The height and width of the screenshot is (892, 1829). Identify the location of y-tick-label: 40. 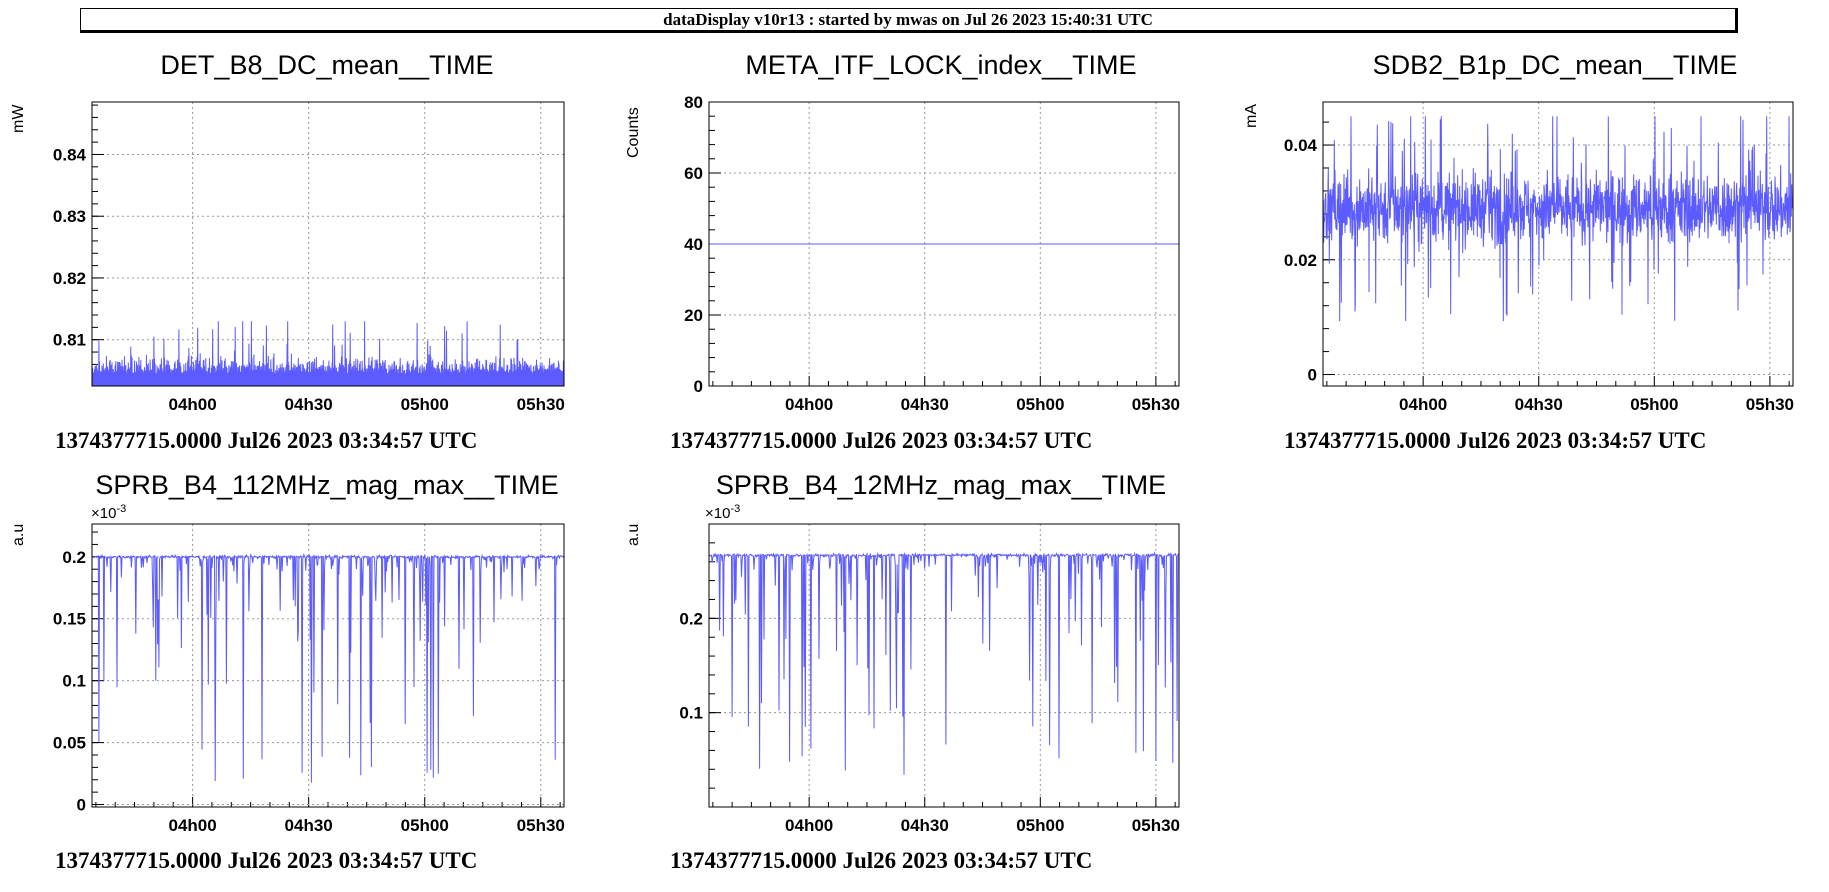
(693, 244).